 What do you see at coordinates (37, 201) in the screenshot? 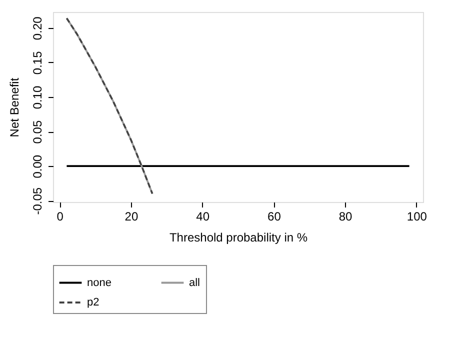
I see `y-tick-label: -0.05` at bounding box center [37, 201].